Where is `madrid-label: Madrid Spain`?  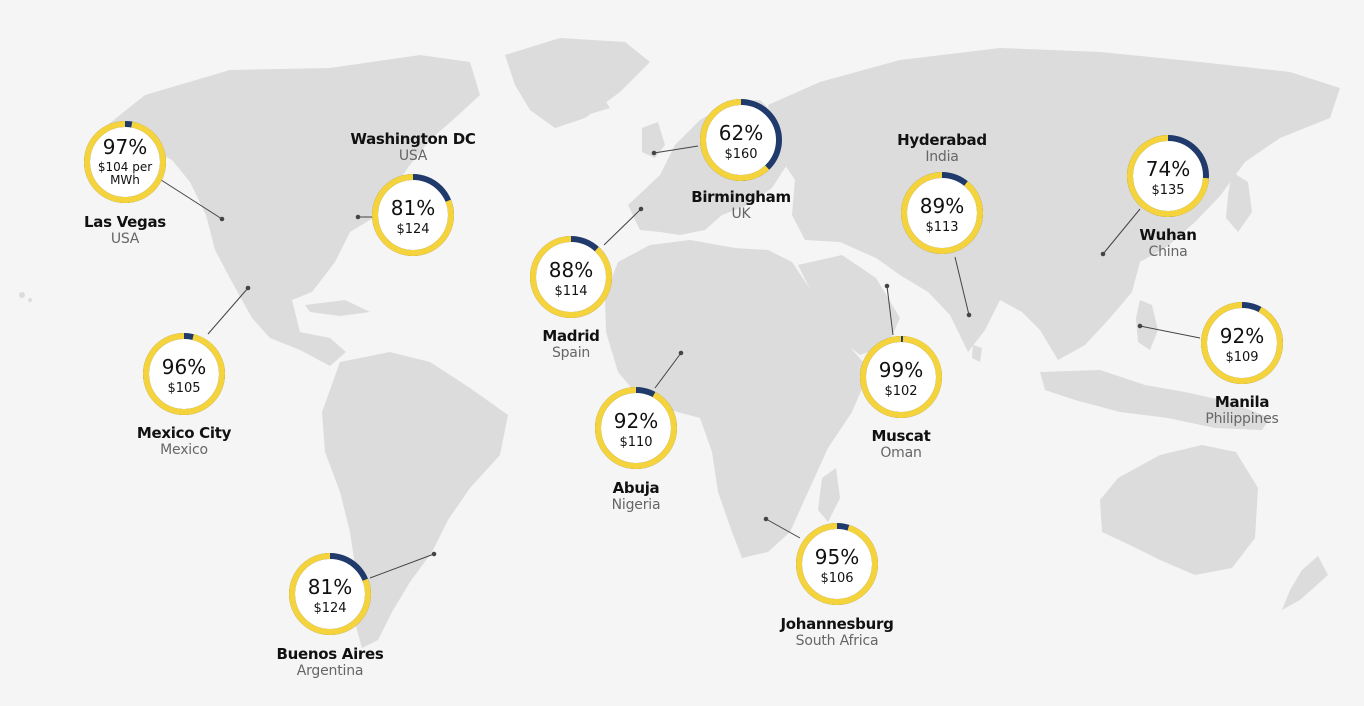 madrid-label: Madrid Spain is located at coordinates (571, 344).